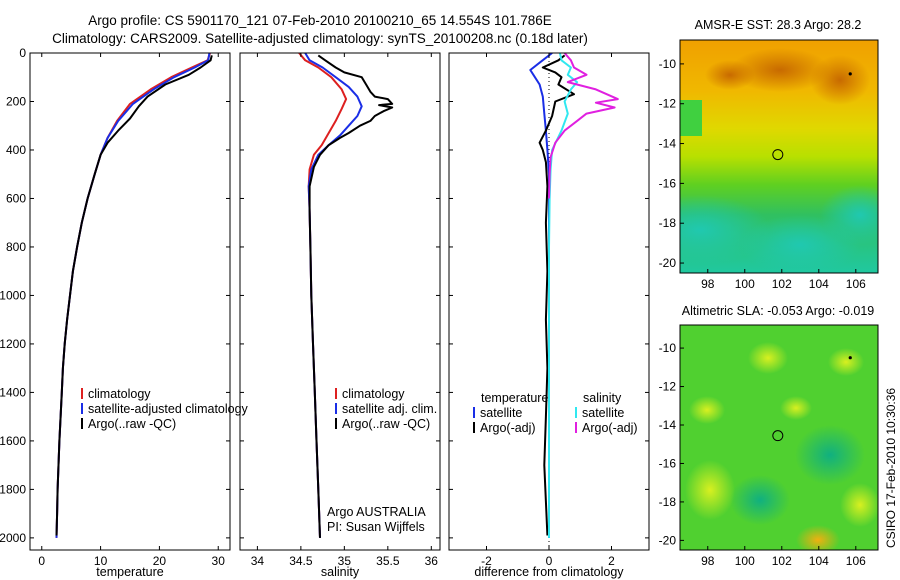 Image resolution: width=900 pixels, height=580 pixels. What do you see at coordinates (13, 392) in the screenshot?
I see `depth-tick-label: 1400` at bounding box center [13, 392].